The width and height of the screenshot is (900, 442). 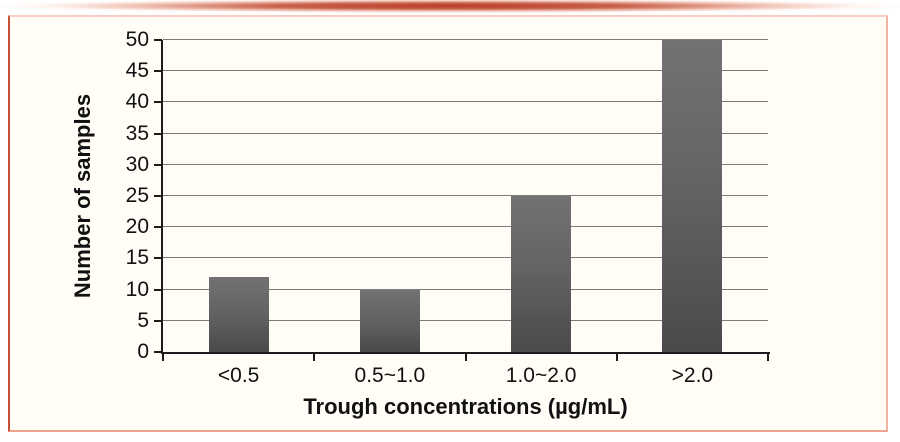 What do you see at coordinates (143, 320) in the screenshot?
I see `y-tick-label: 5` at bounding box center [143, 320].